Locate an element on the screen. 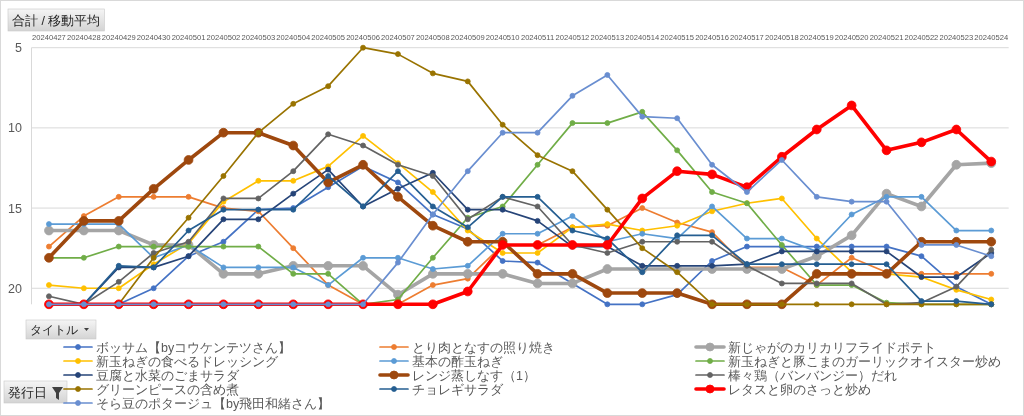  legend-label: 新玉ねぎと豚こまのガーリックオイスター炒め is located at coordinates (864, 361).